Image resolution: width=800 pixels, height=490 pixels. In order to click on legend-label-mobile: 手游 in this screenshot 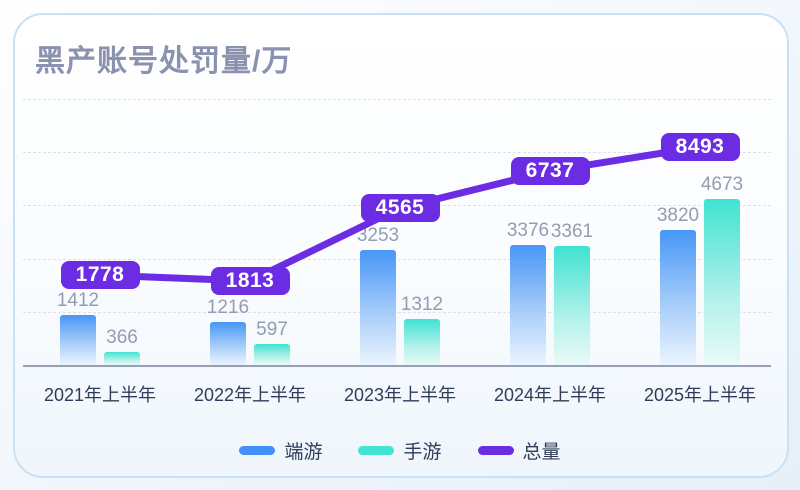, I will do `click(422, 452)`.